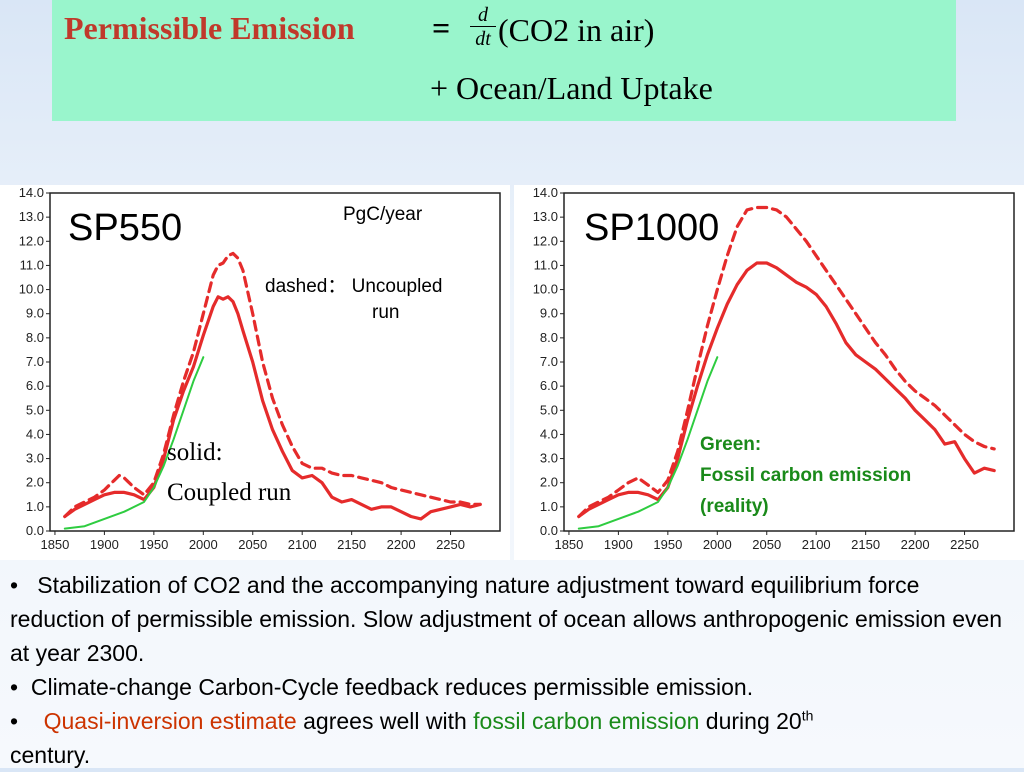 Image resolution: width=1024 pixels, height=772 pixels. What do you see at coordinates (229, 492) in the screenshot?
I see `solid-legend-label-coupled: Coupled run` at bounding box center [229, 492].